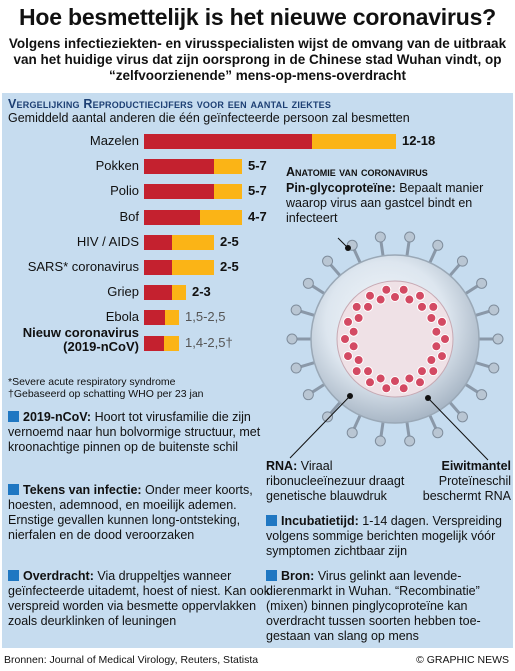 This screenshot has width=515, height=671. I want to click on info-tekens-key: Tekens van infectie:, so click(82, 490).